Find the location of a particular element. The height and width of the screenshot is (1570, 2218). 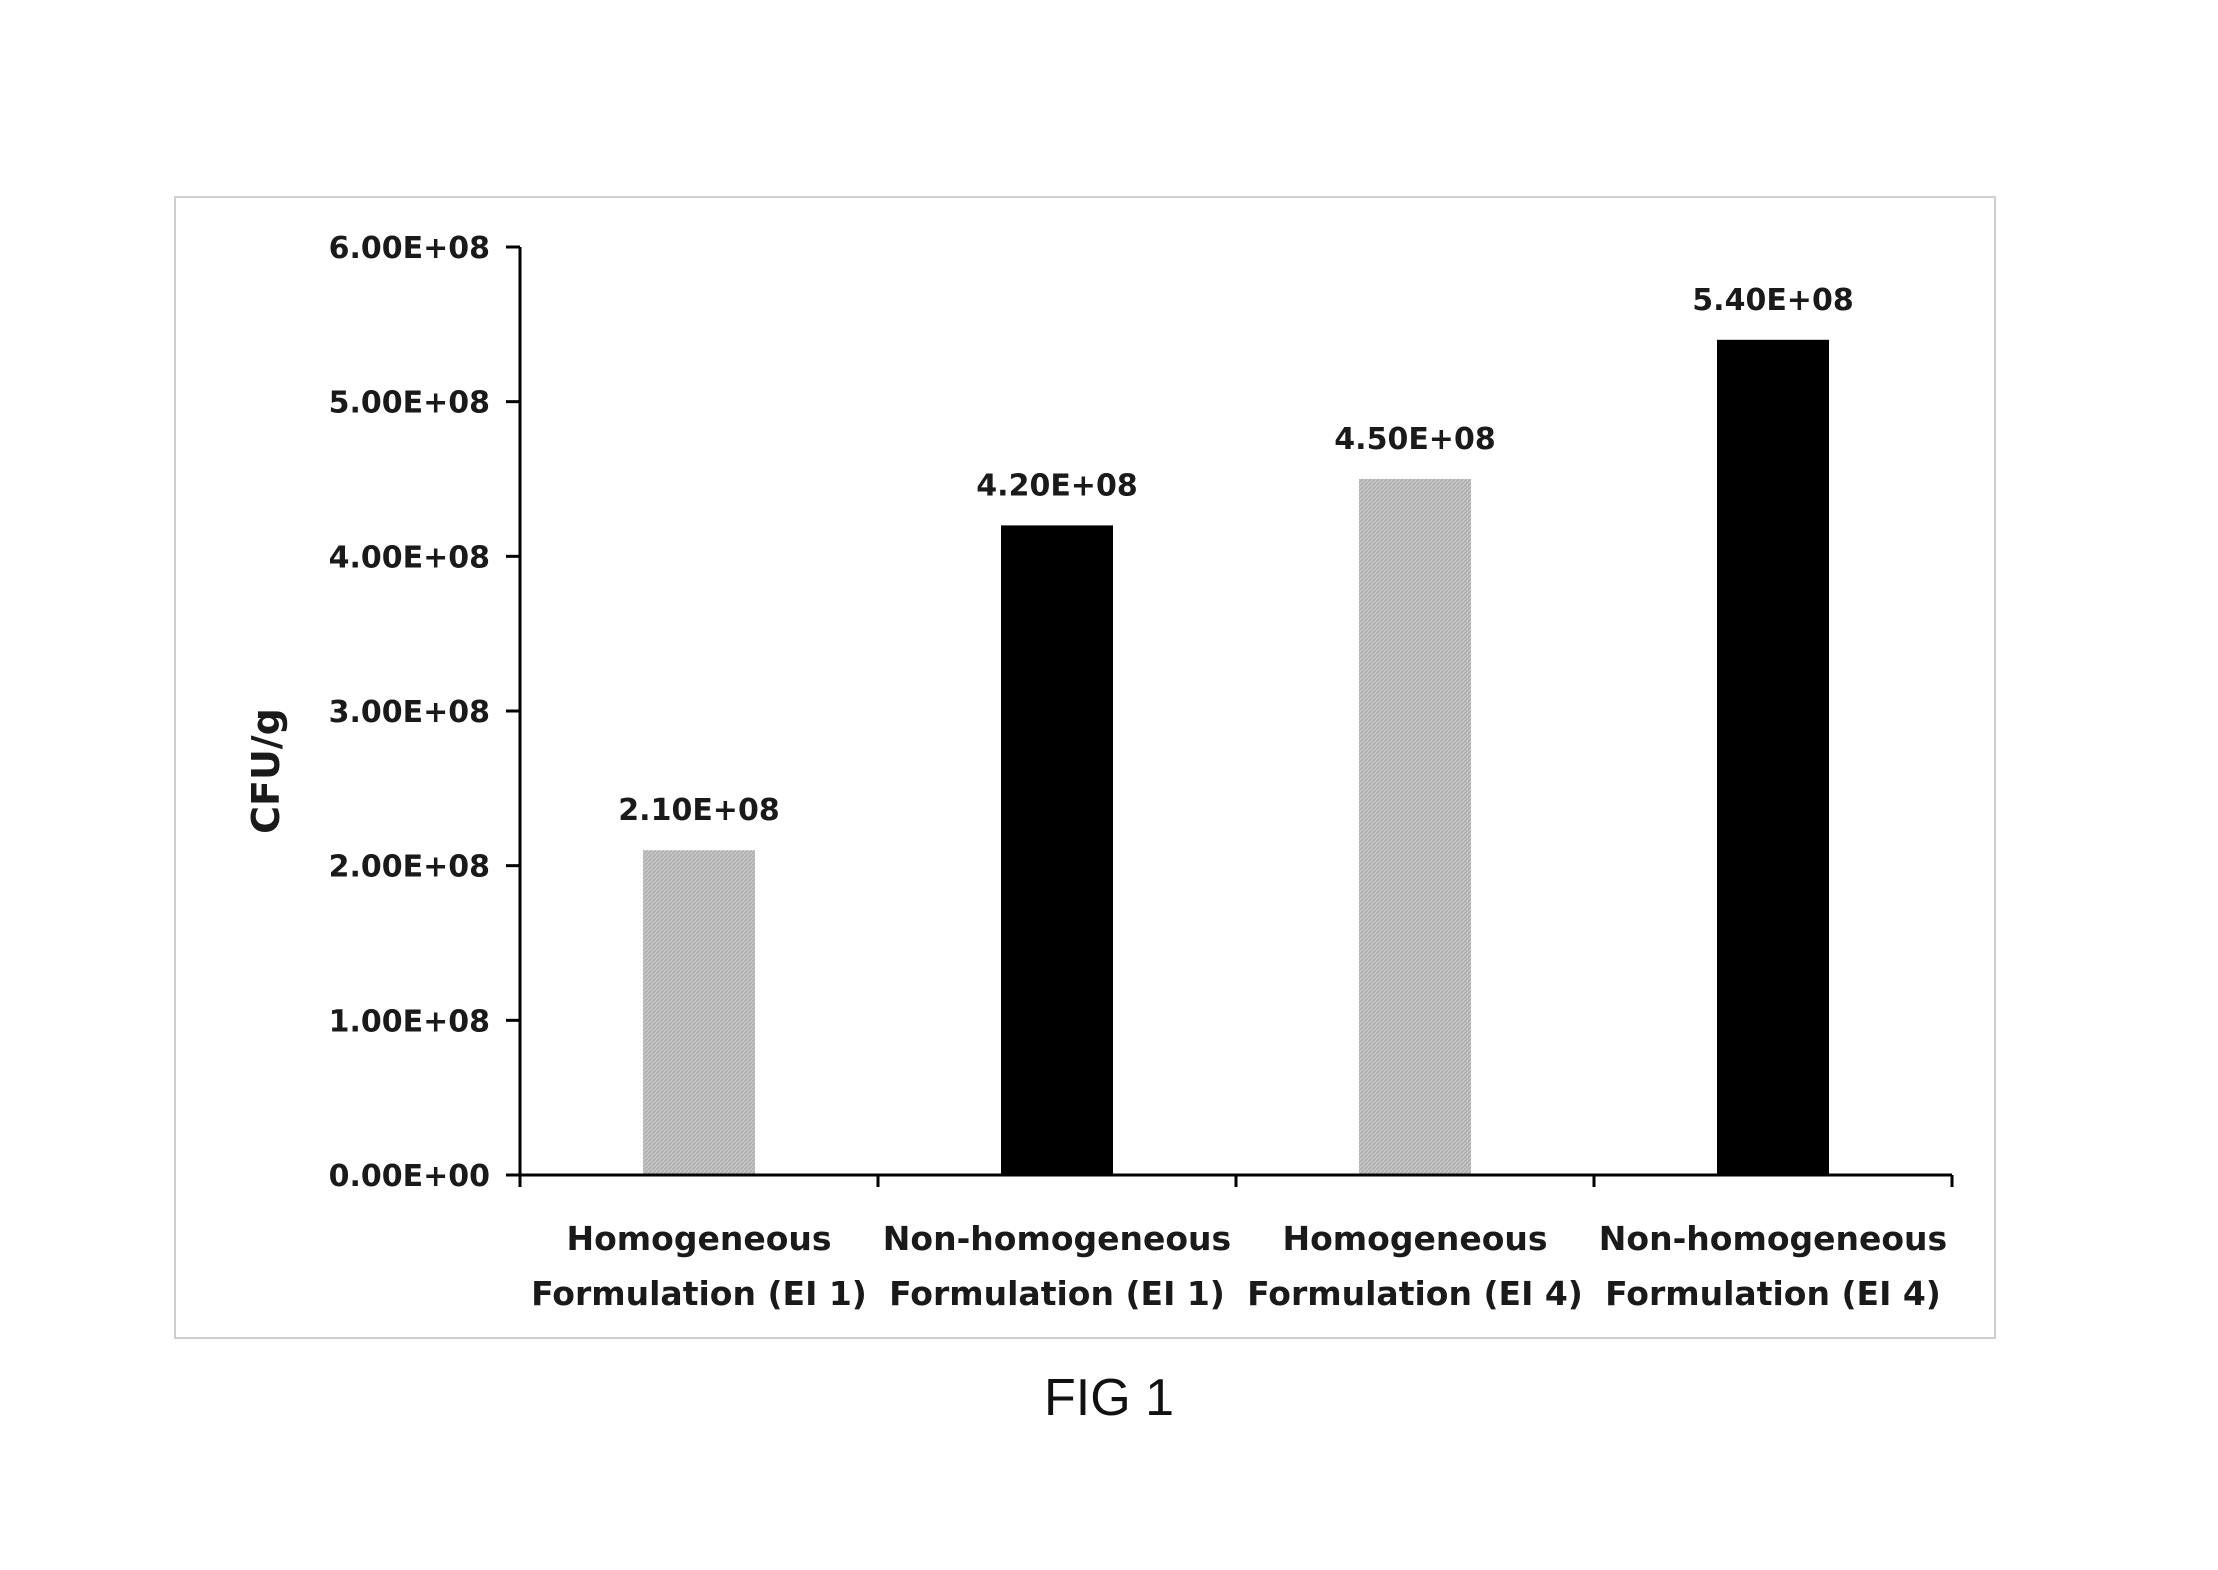

y-tick-label: 4.00E+08 is located at coordinates (409, 557).